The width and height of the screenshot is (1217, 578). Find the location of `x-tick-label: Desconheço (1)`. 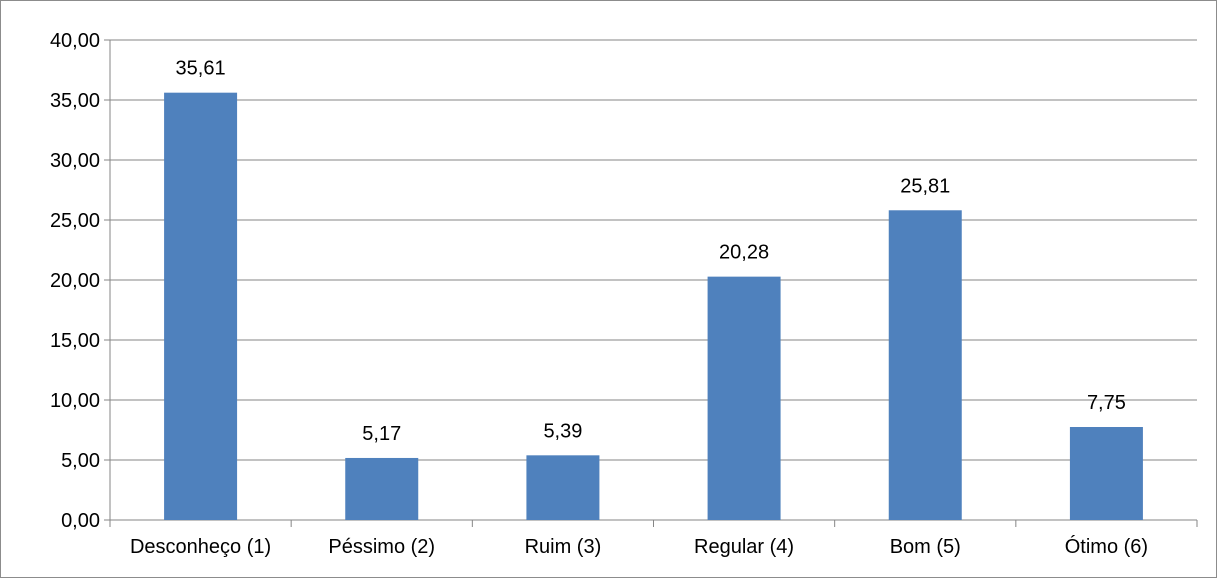

x-tick-label: Desconheço (1) is located at coordinates (200, 547).